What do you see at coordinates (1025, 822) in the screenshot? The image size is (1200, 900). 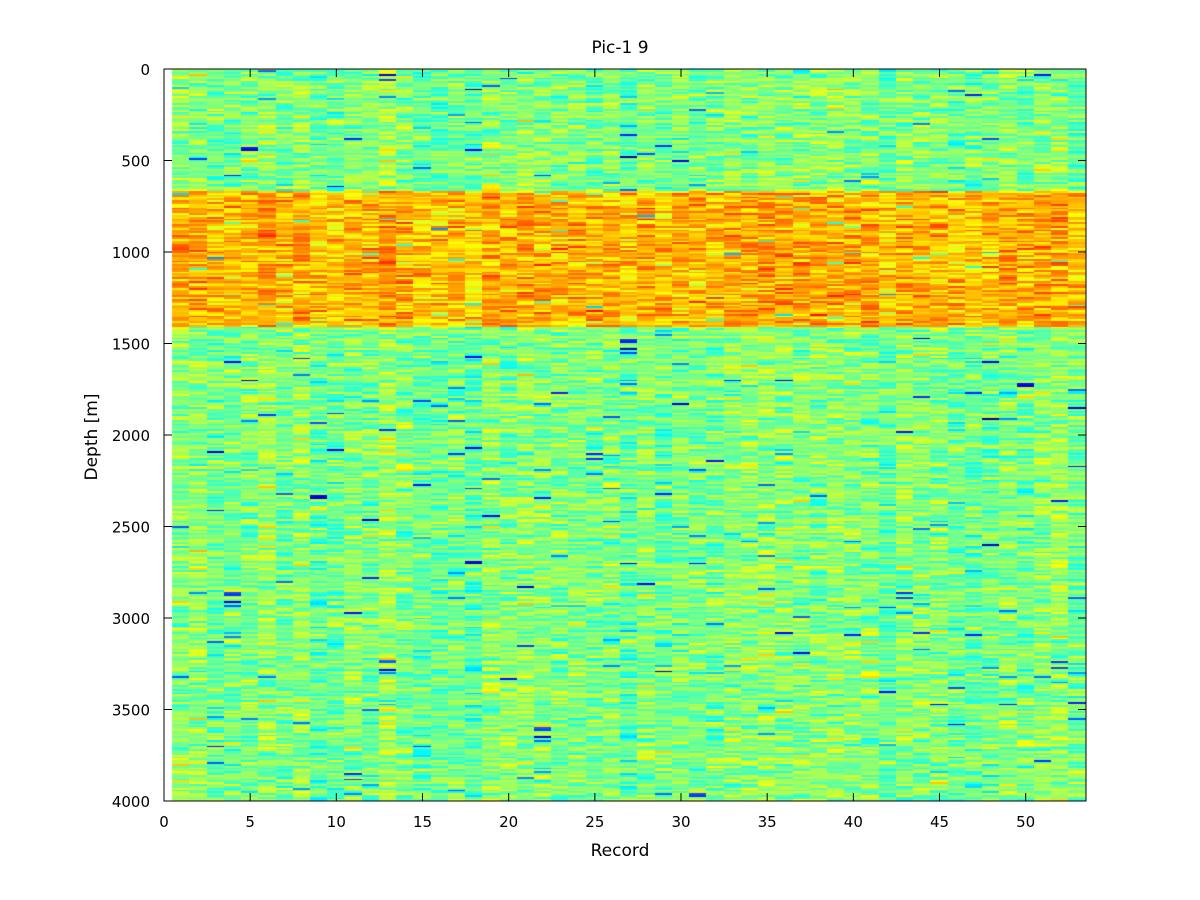 I see `x-tick-label: 50` at bounding box center [1025, 822].